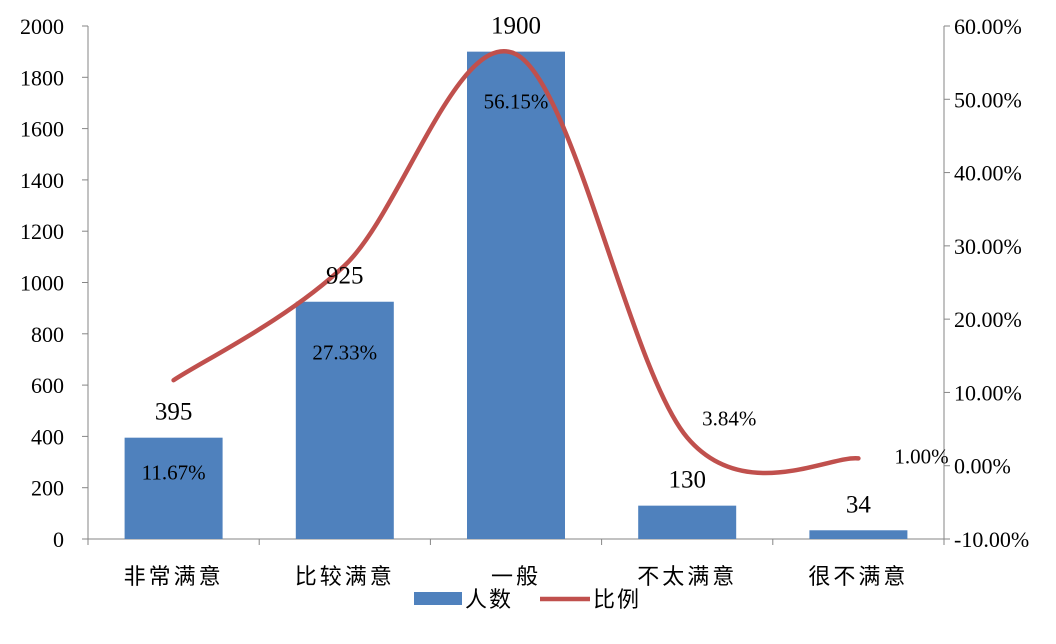 This screenshot has height=644, width=1056. What do you see at coordinates (991, 539) in the screenshot?
I see `y-right-tick-label: -10.00%` at bounding box center [991, 539].